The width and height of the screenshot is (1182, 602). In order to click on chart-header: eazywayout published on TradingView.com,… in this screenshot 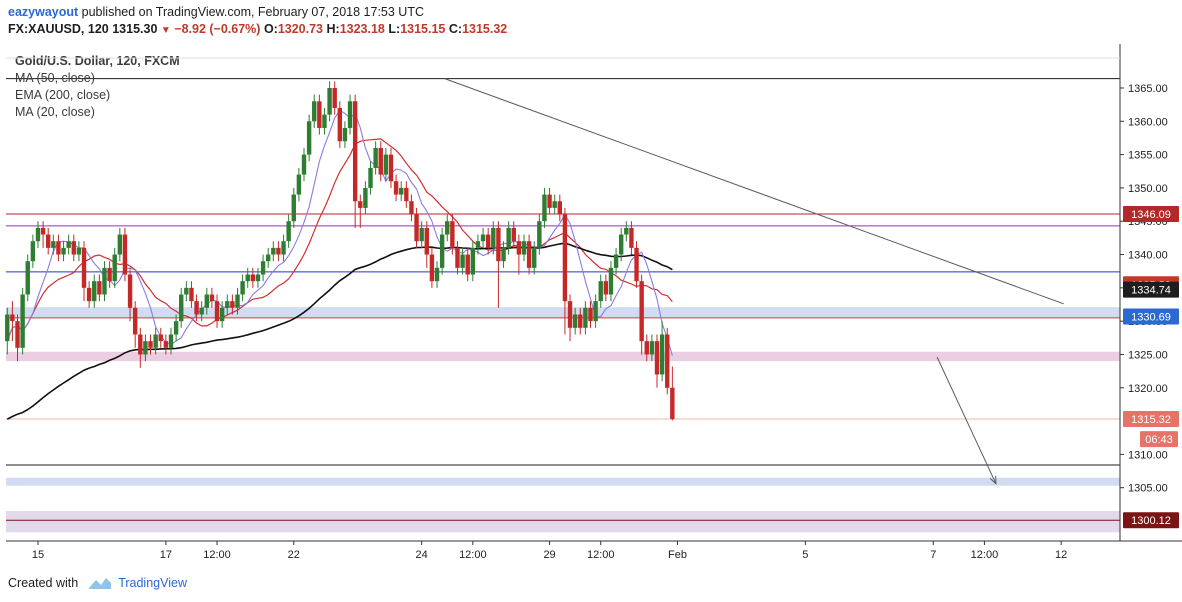, I will do `click(591, 22)`.